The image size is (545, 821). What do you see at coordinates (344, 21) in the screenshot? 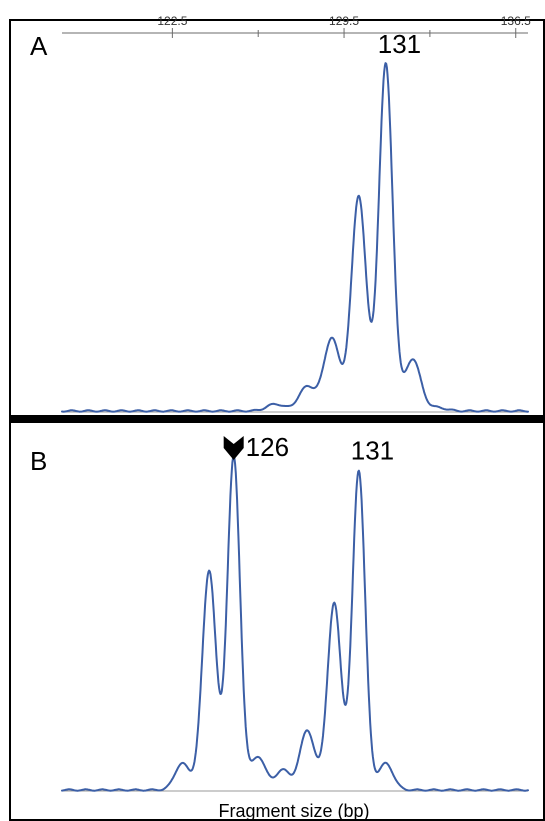
I see `top-axis-tick-label: 129.5` at bounding box center [344, 21].